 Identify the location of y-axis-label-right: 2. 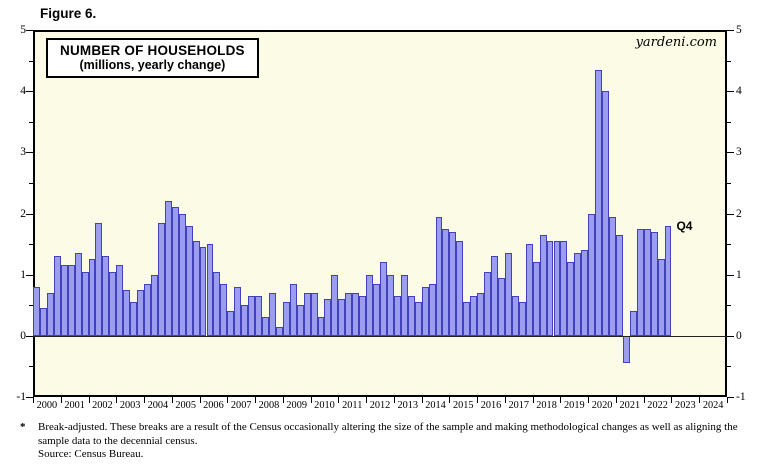
(739, 213).